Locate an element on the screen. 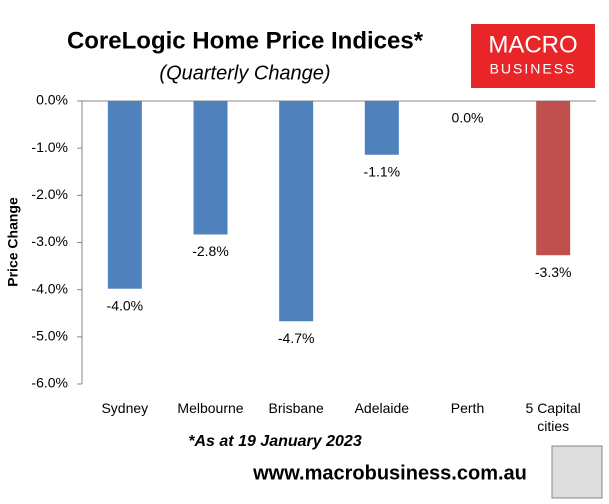 This screenshot has height=504, width=609. footnote: *As at 19 January 2023 is located at coordinates (275, 441).